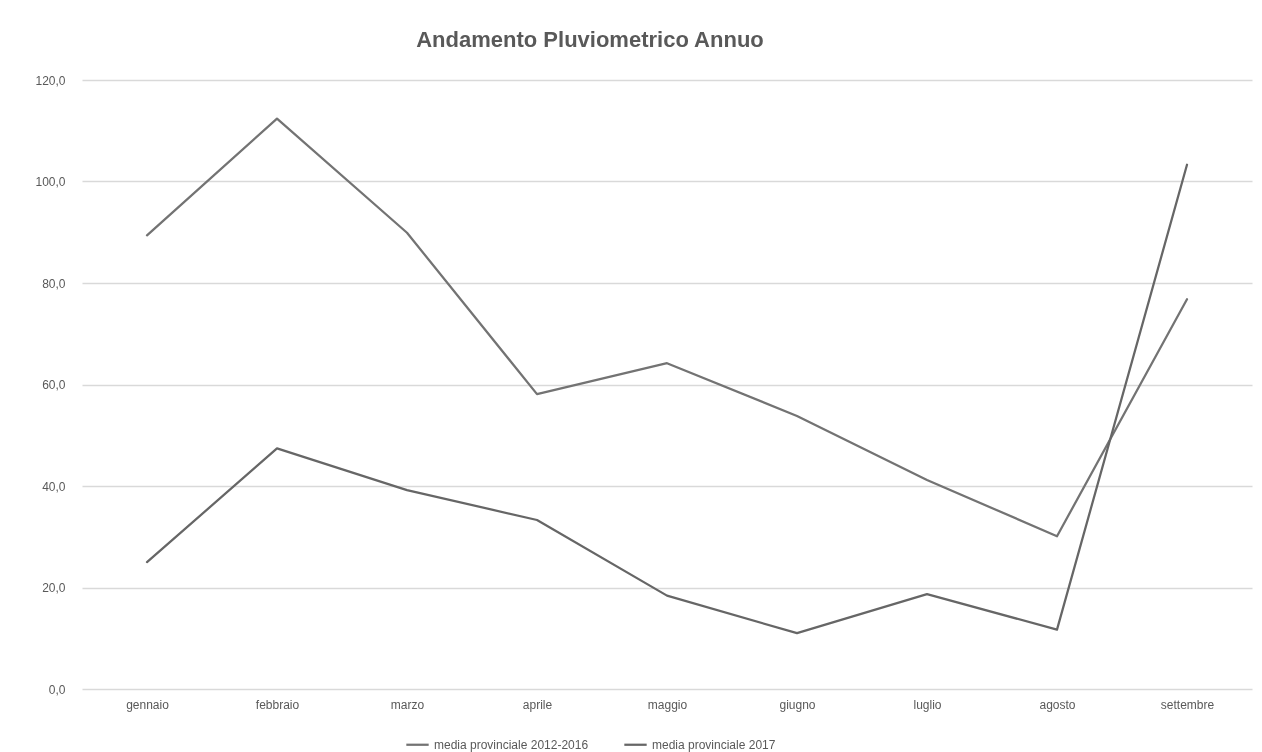  What do you see at coordinates (54, 486) in the screenshot?
I see `y-tick-label: 40,0` at bounding box center [54, 486].